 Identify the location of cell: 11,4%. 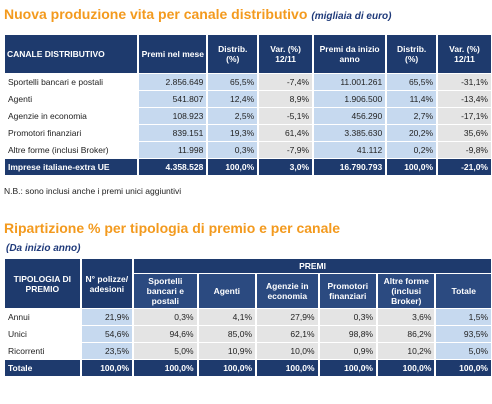
(412, 99).